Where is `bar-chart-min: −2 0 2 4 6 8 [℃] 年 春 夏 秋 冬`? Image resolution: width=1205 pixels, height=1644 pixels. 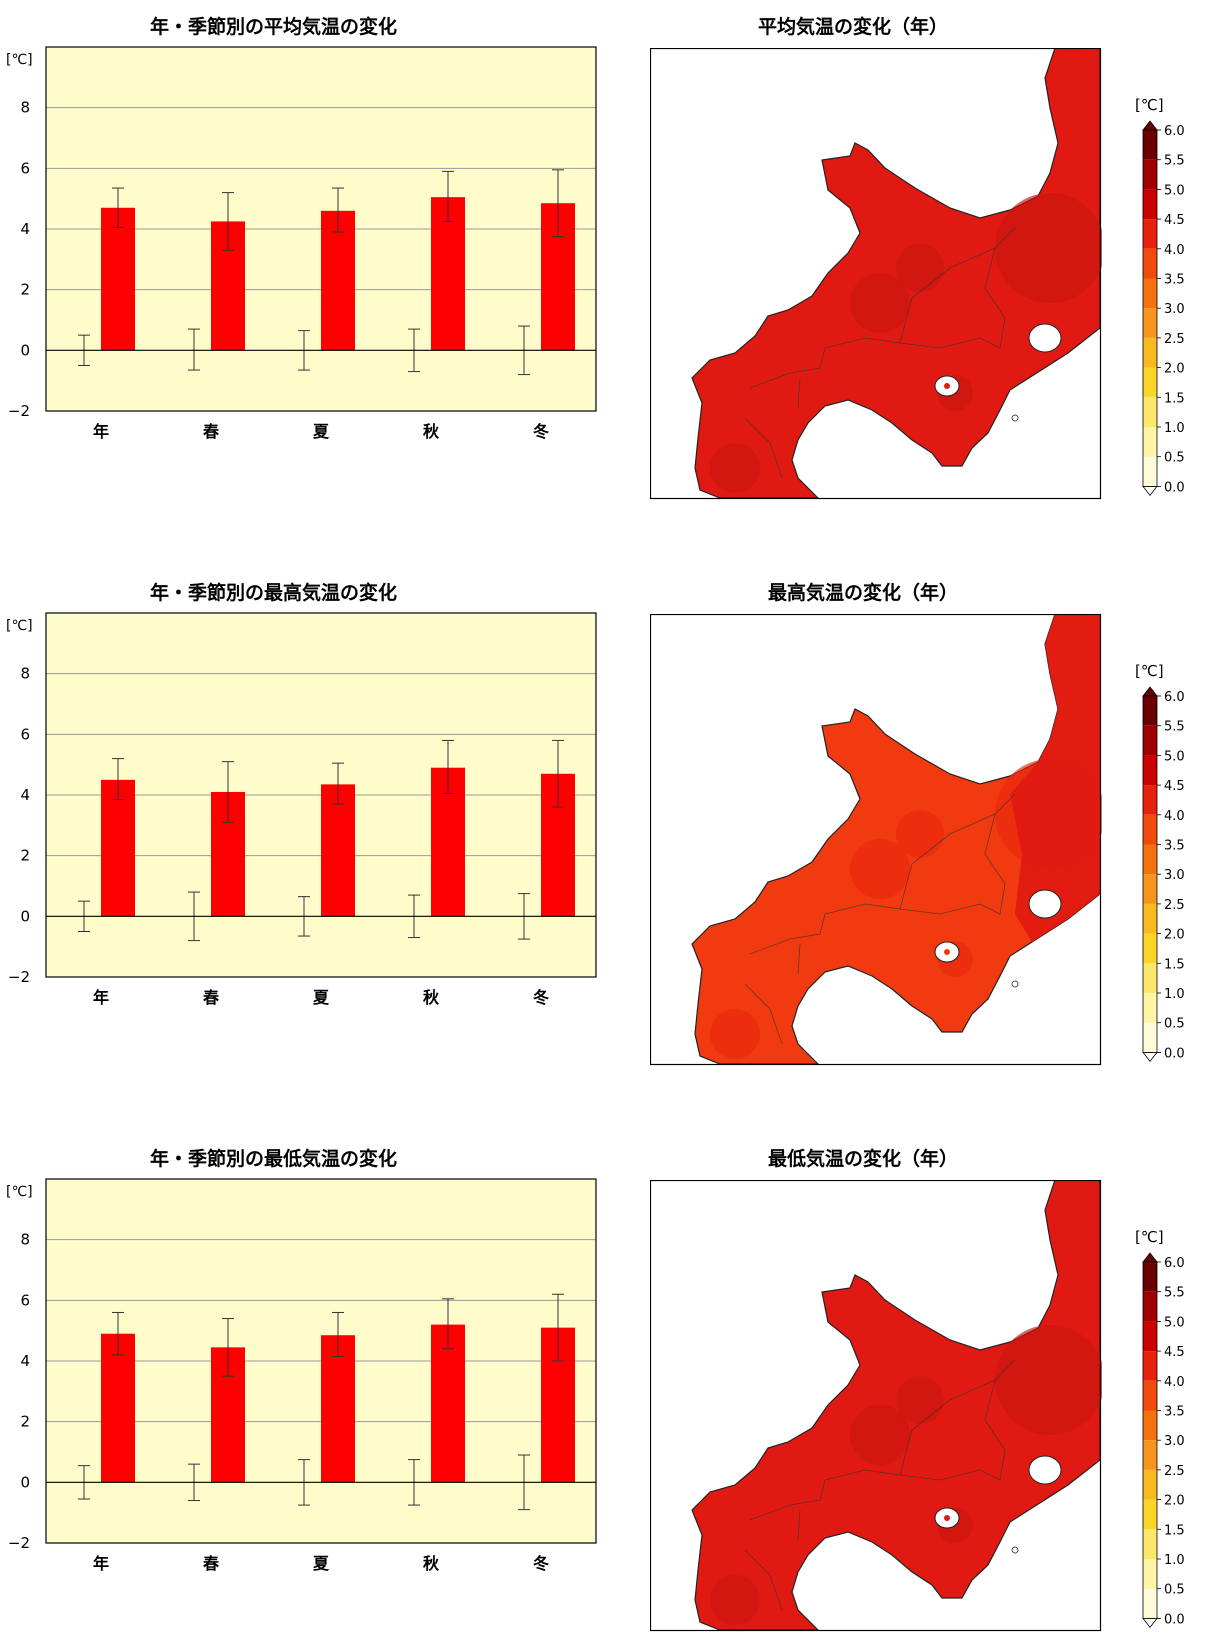 bar-chart-min: −2 0 2 4 6 8 [℃] 年 春 夏 秋 冬 is located at coordinates (301, 1375).